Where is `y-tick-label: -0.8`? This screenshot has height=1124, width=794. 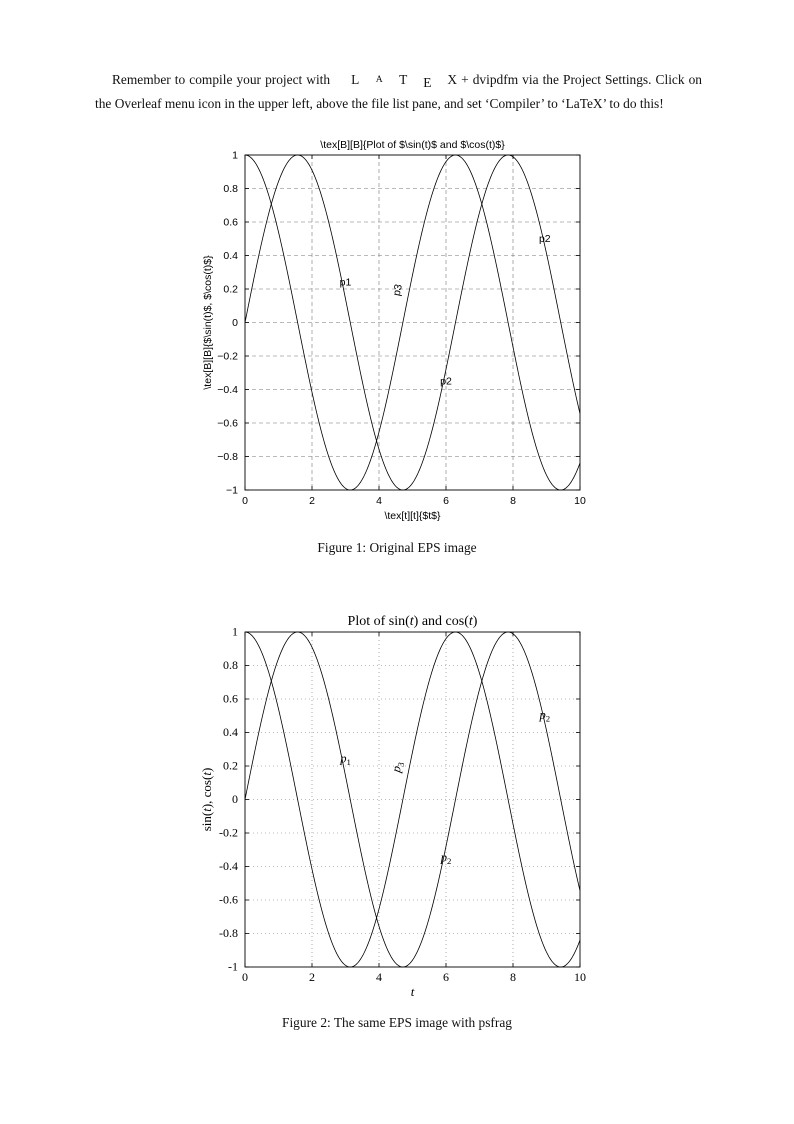 y-tick-label: -0.8 is located at coordinates (228, 933).